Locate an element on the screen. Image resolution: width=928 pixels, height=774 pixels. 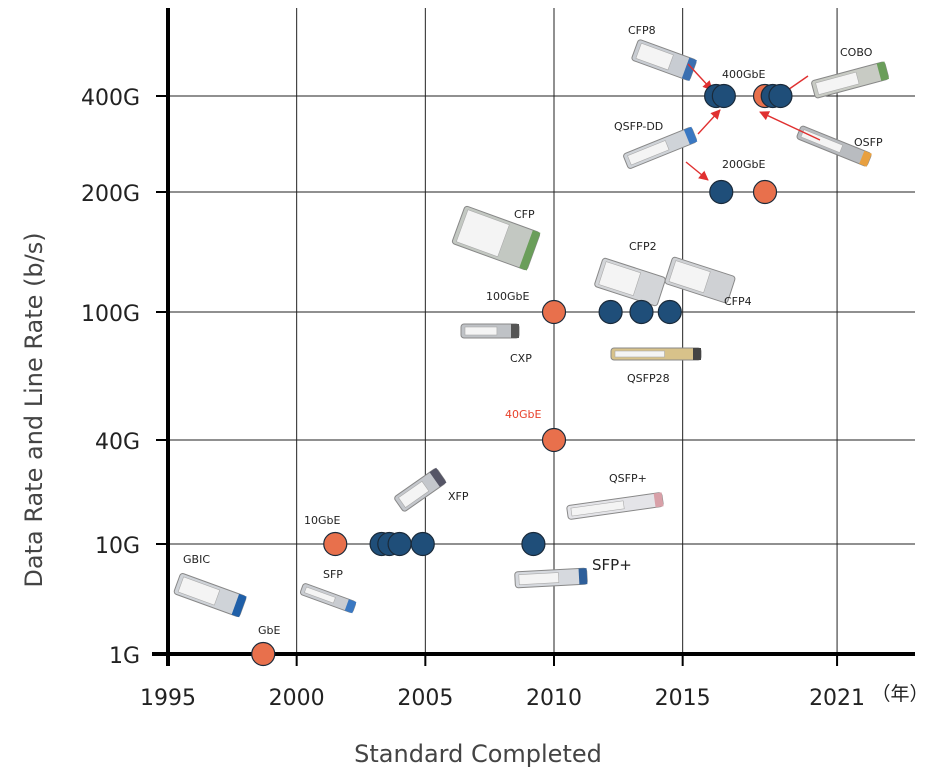
y-tick-label-40G: 40G is located at coordinates (117, 442).